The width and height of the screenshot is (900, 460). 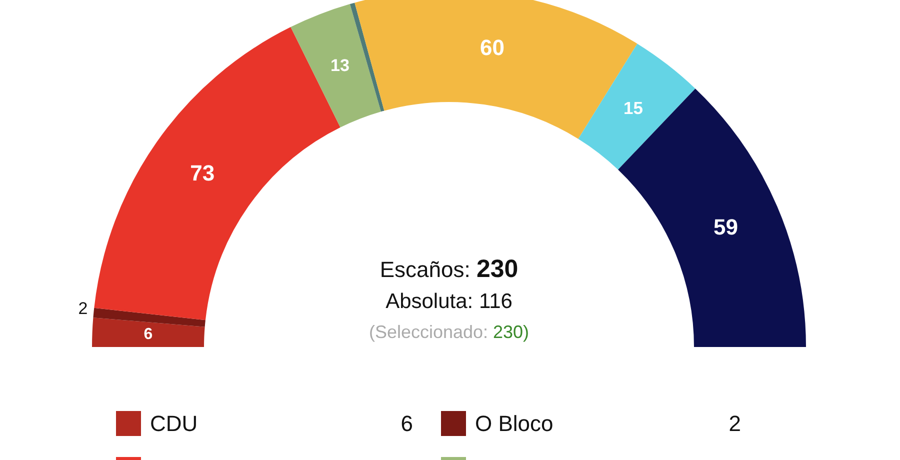 I want to click on legend-label: O Bloco, so click(x=514, y=423).